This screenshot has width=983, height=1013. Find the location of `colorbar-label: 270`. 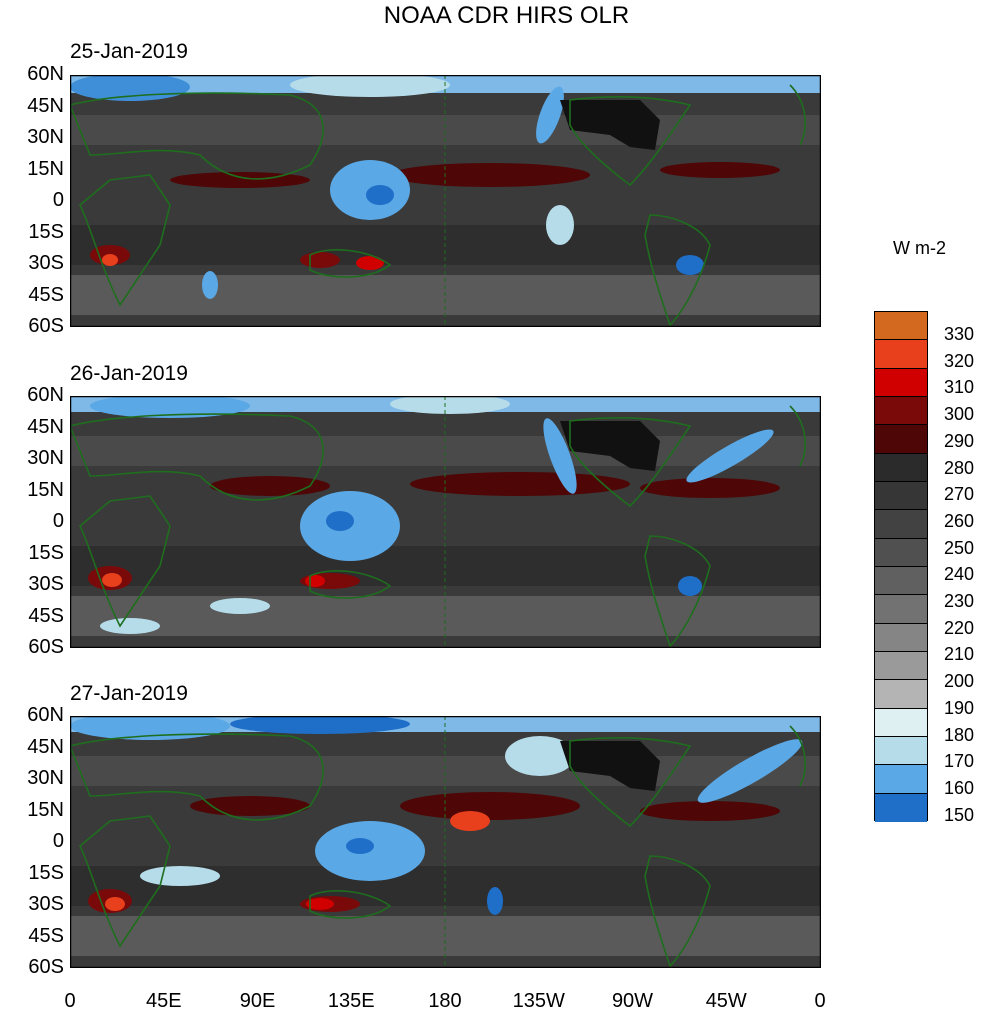

colorbar-label: 270 is located at coordinates (959, 494).